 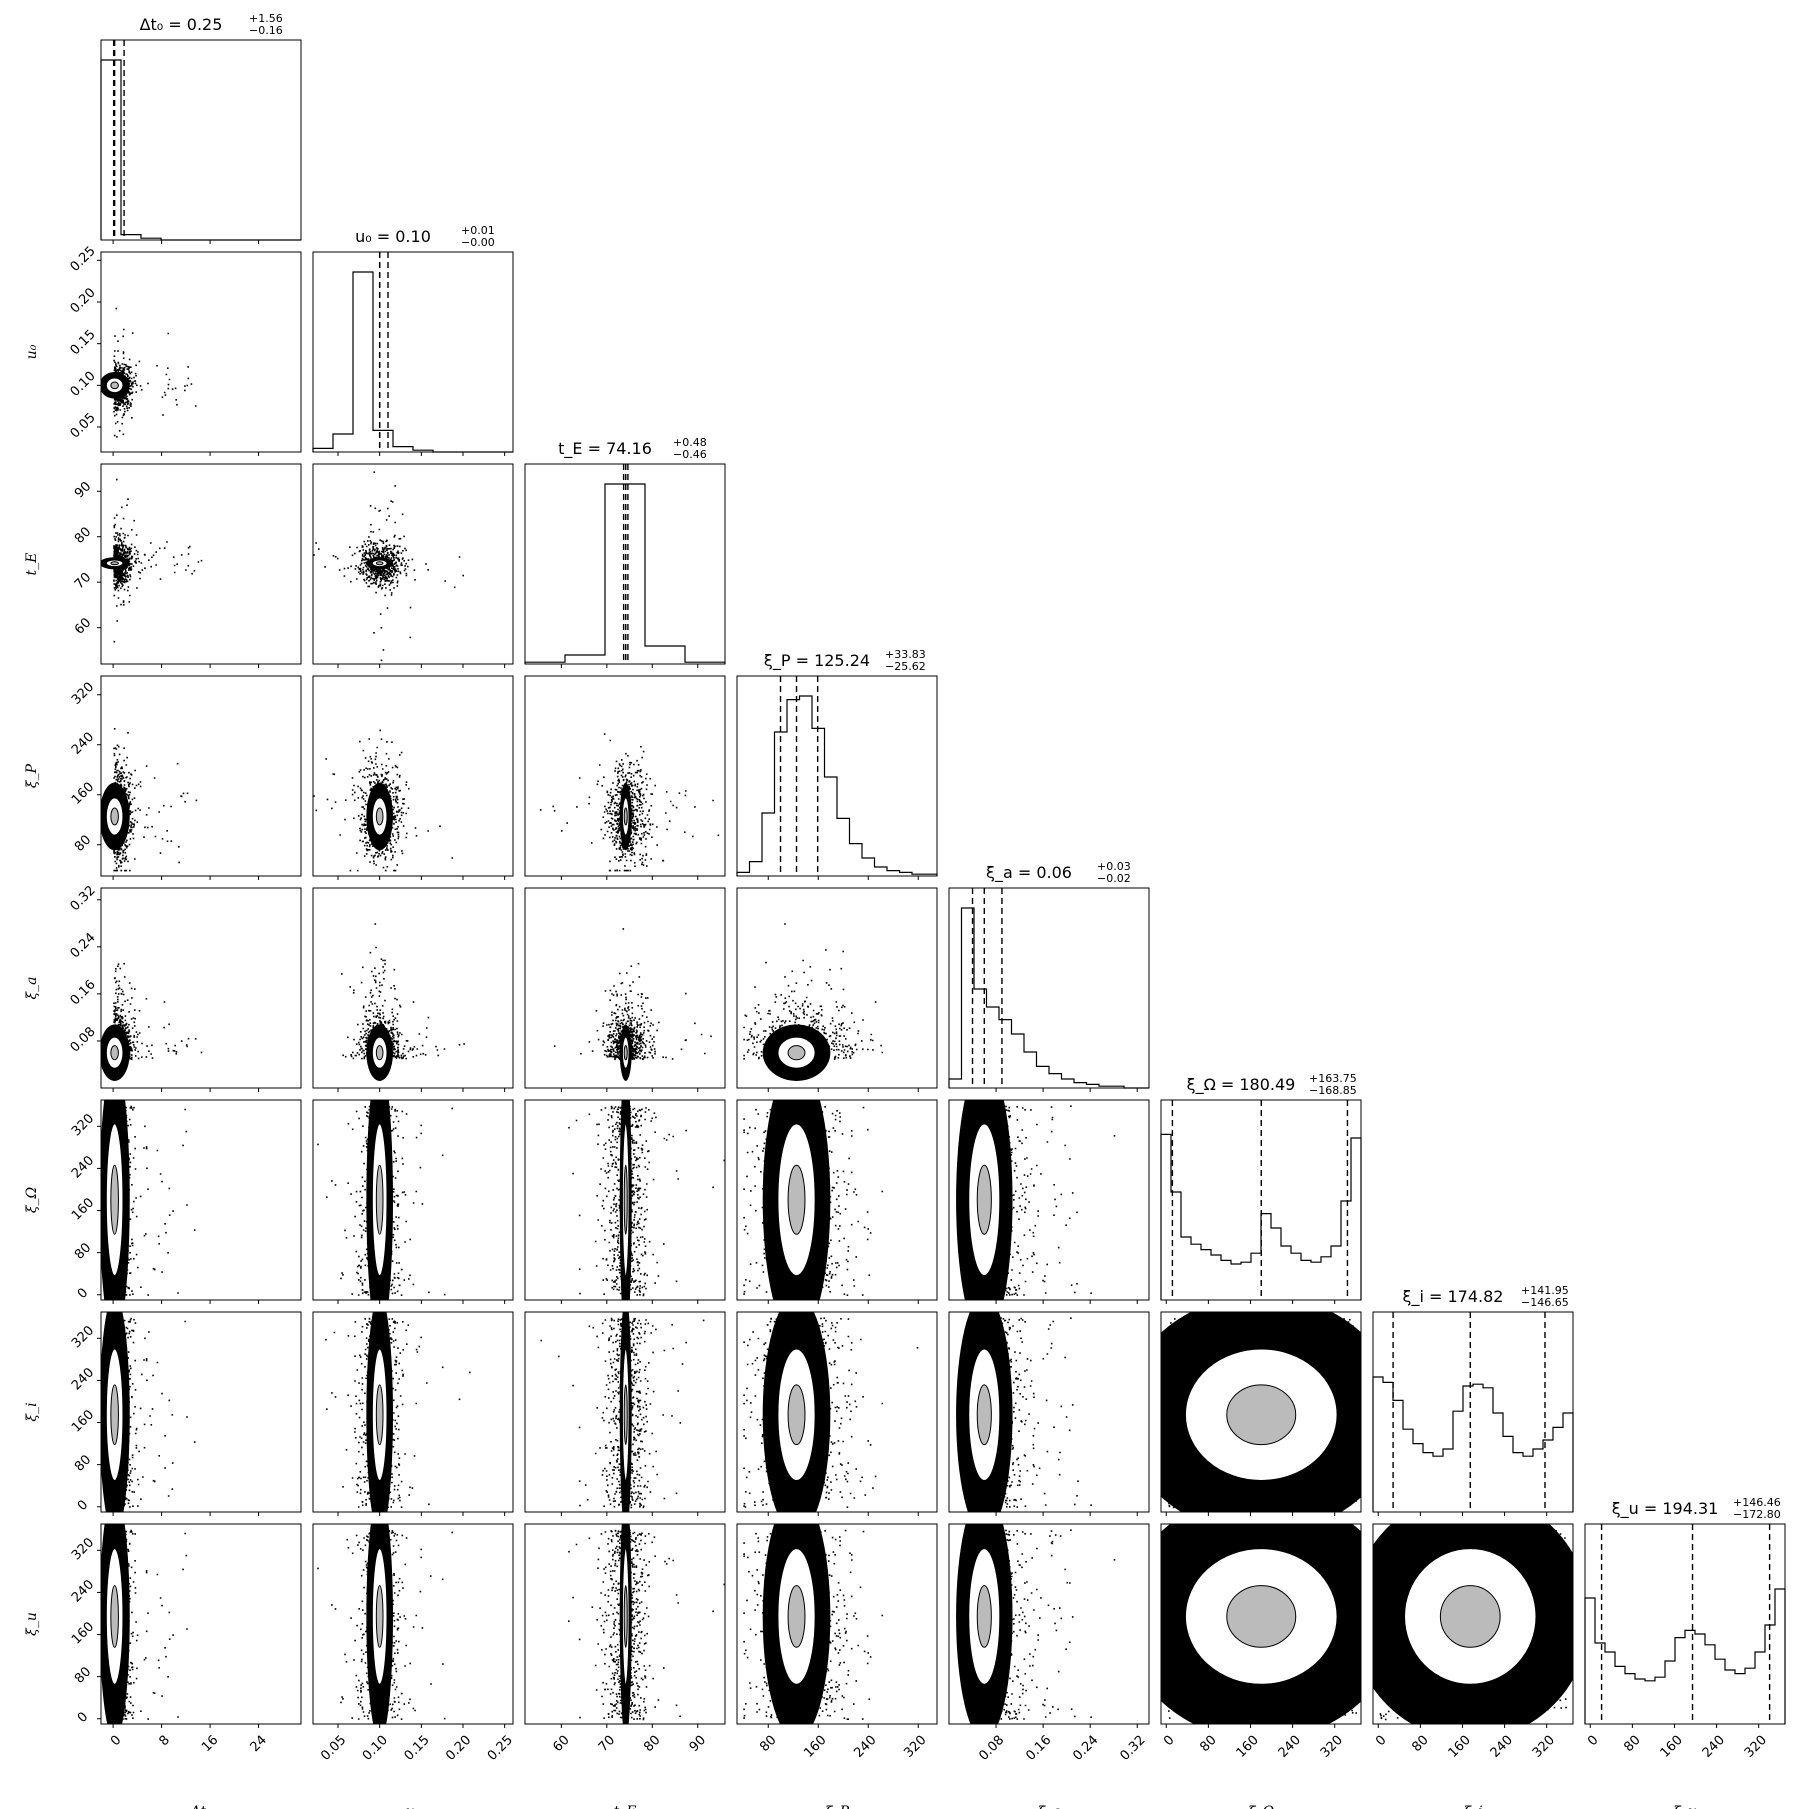 I want to click on xtick-label: 0.15, so click(x=417, y=1748).